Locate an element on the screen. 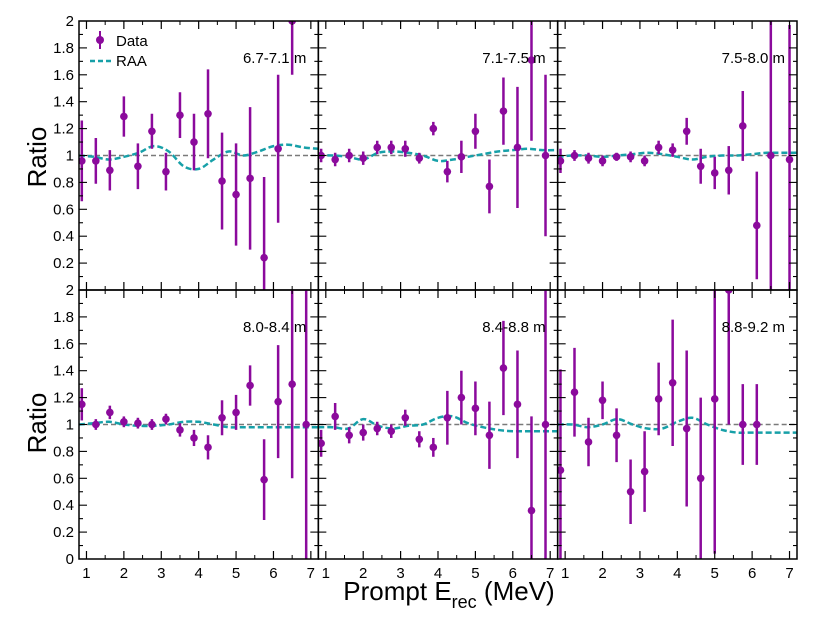 The image size is (830, 623). x-tick-label: 7 is located at coordinates (789, 573).